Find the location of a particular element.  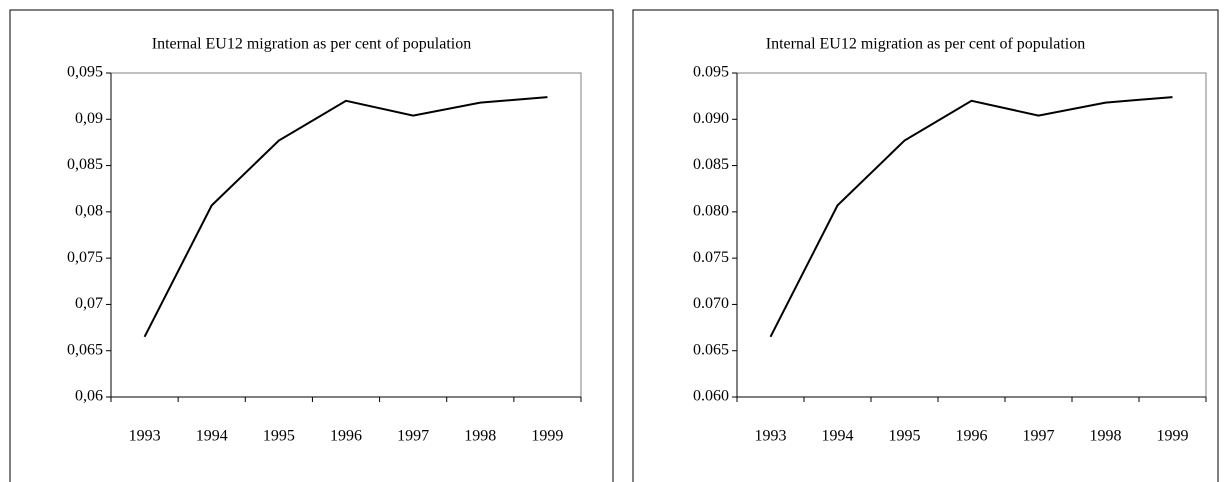

y-tick-label: 0.065 is located at coordinates (711, 349).